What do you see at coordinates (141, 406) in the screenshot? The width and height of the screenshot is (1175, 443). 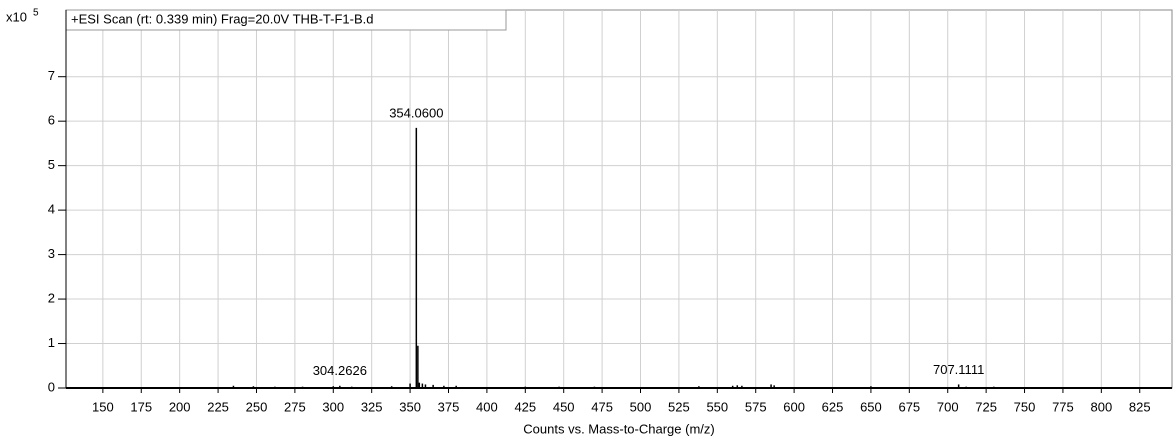 I see `x-tick-label: 175` at bounding box center [141, 406].